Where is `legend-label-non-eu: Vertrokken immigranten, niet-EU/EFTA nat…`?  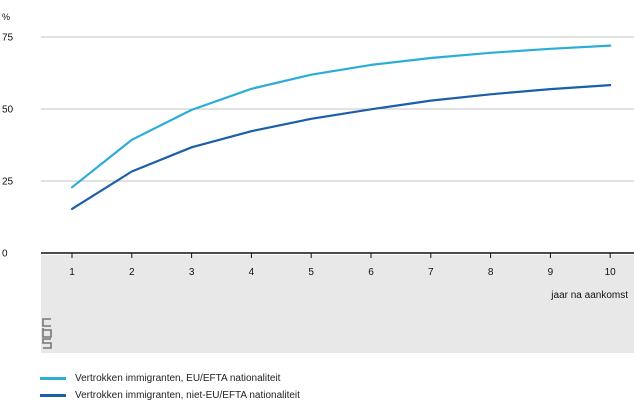
legend-label-non-eu: Vertrokken immigranten, niet-EU/EFTA nat… is located at coordinates (187, 395).